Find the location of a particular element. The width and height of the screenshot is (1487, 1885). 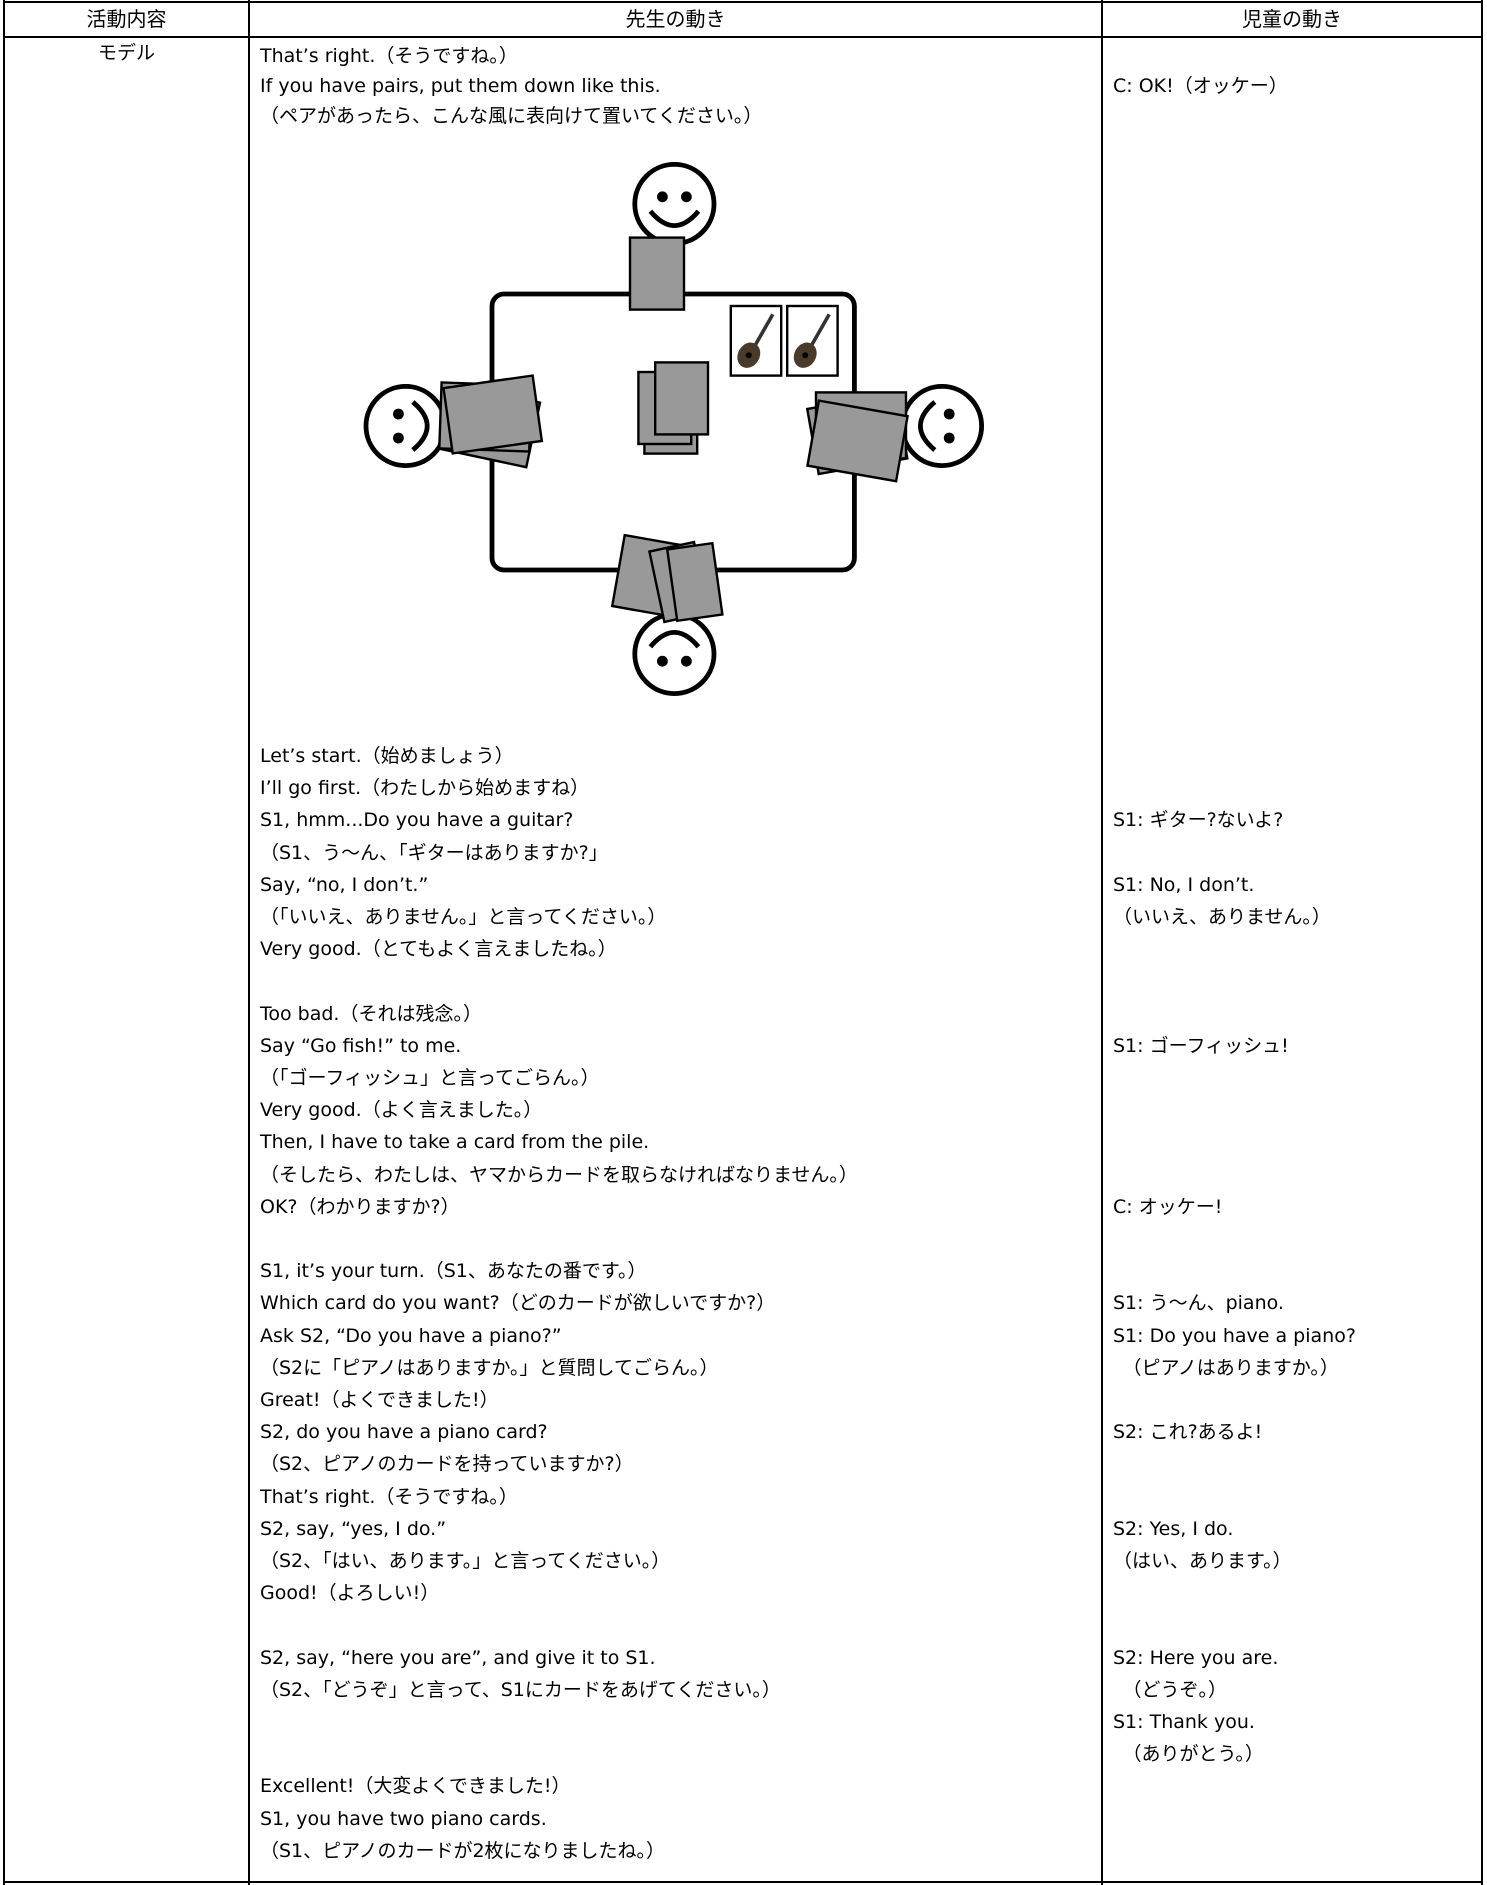

teacher-line: OK?（わかりますか?） is located at coordinates (360, 1206).